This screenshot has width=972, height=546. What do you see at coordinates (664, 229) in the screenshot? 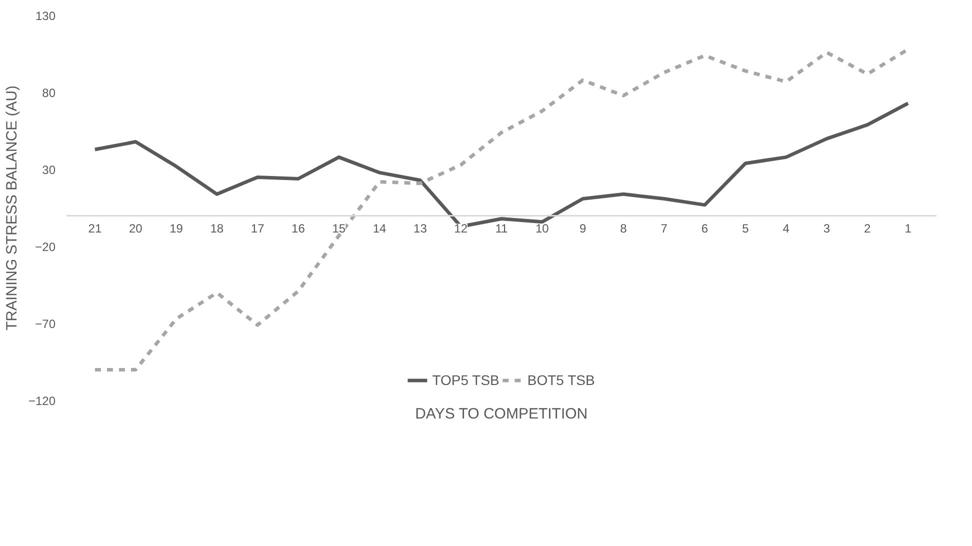
I see `x-tick-label: 7` at bounding box center [664, 229].